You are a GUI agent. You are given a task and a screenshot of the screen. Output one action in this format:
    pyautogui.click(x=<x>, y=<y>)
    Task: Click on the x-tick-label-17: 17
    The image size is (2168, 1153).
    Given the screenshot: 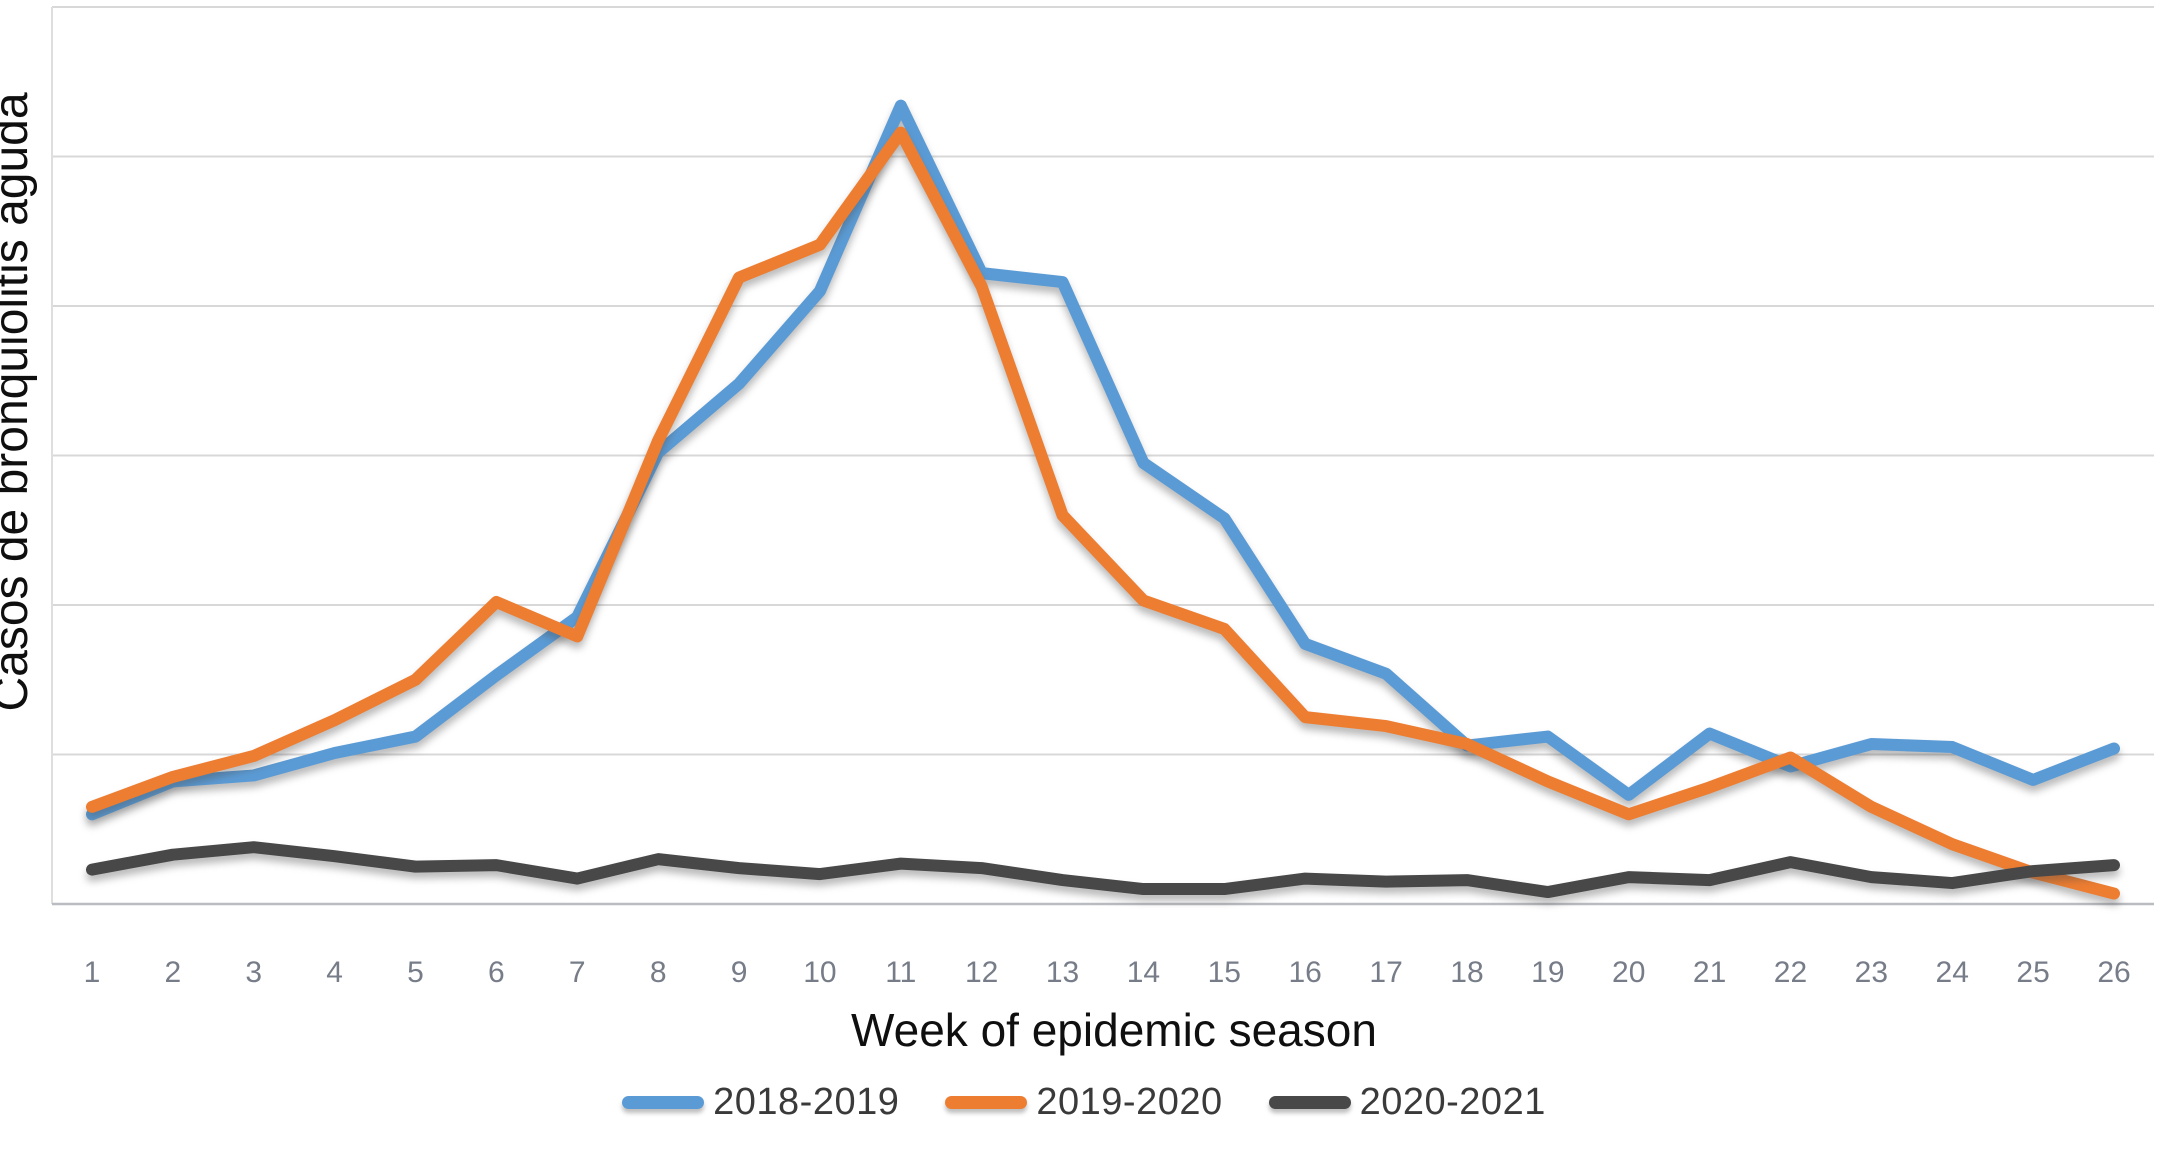 What is the action you would take?
    pyautogui.click(x=1385, y=972)
    